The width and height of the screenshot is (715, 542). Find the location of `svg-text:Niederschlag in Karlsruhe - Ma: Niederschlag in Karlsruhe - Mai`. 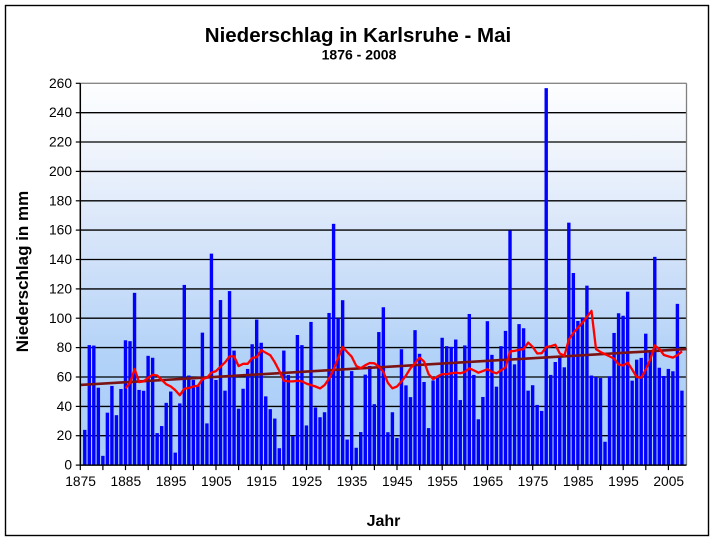

svg-text:Niederschlag in Karlsruhe - Ma: Niederschlag in Karlsruhe - Mai is located at coordinates (358, 35).